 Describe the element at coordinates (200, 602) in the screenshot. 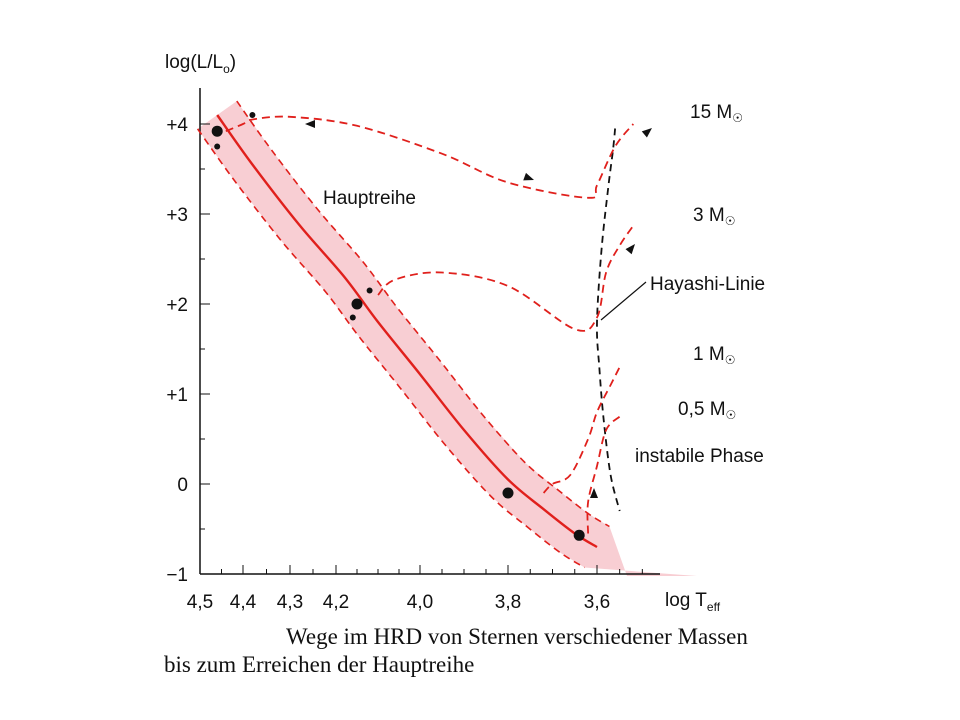

I see `x-tick-label: 4,5` at that location.